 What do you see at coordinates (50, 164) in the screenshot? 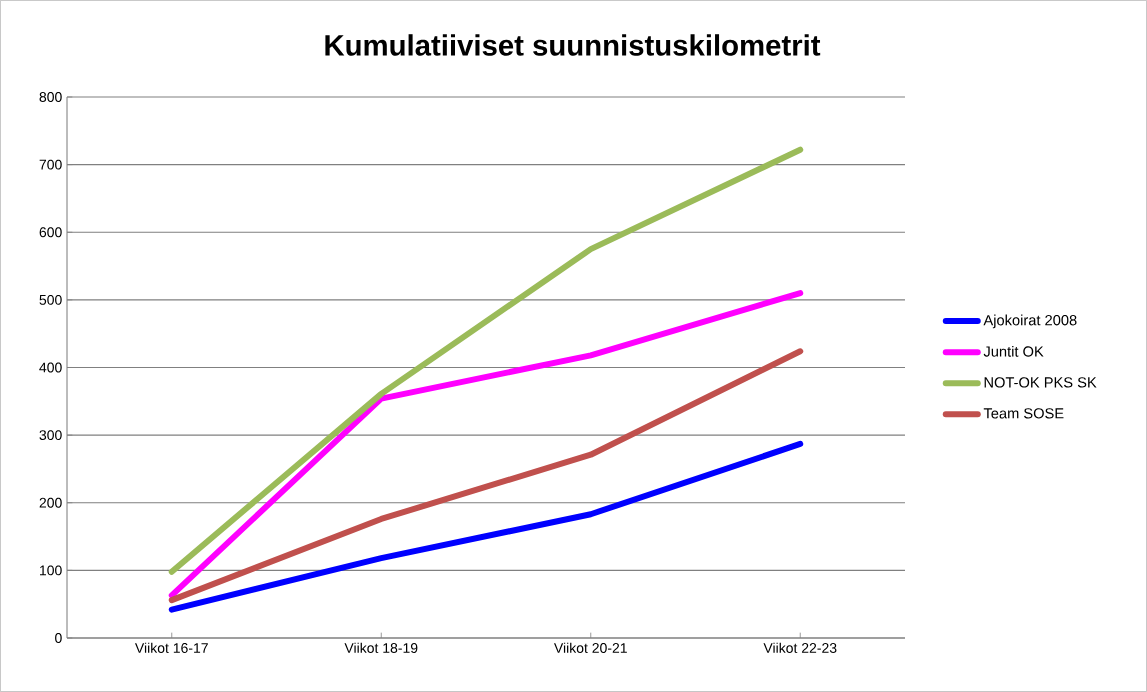
I see `y-tick-label: 700` at bounding box center [50, 164].